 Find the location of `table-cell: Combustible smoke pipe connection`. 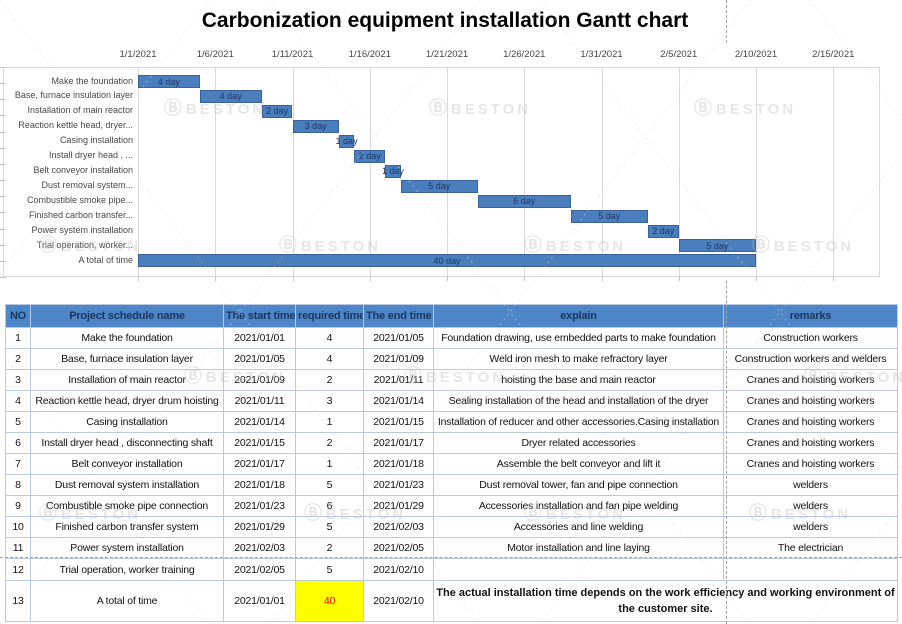

table-cell: Combustible smoke pipe connection is located at coordinates (127, 506).